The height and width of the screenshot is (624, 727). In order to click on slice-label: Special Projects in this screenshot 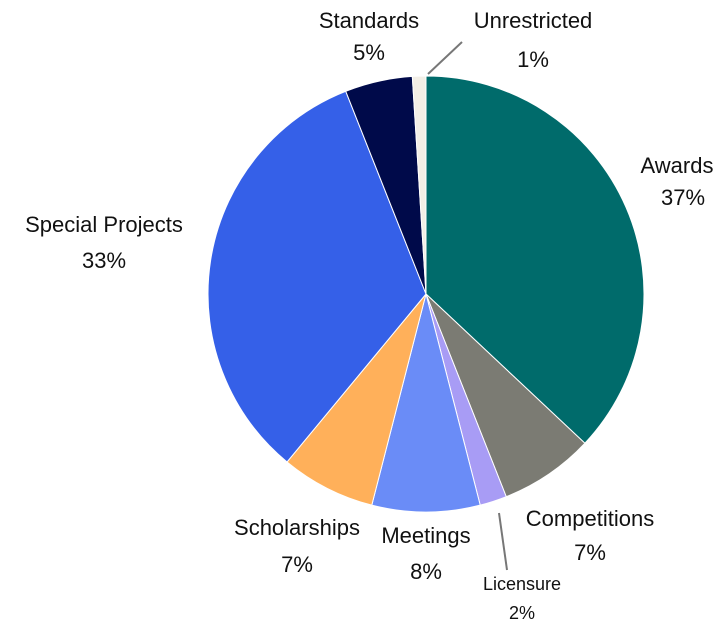, I will do `click(104, 224)`.